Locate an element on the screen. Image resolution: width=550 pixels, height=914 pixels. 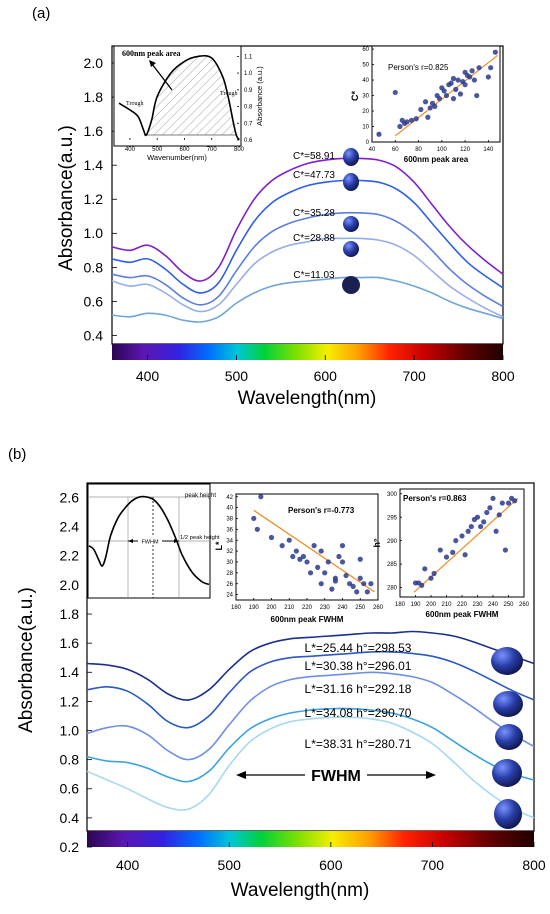
y-tick-label: 295 is located at coordinates (392, 518).